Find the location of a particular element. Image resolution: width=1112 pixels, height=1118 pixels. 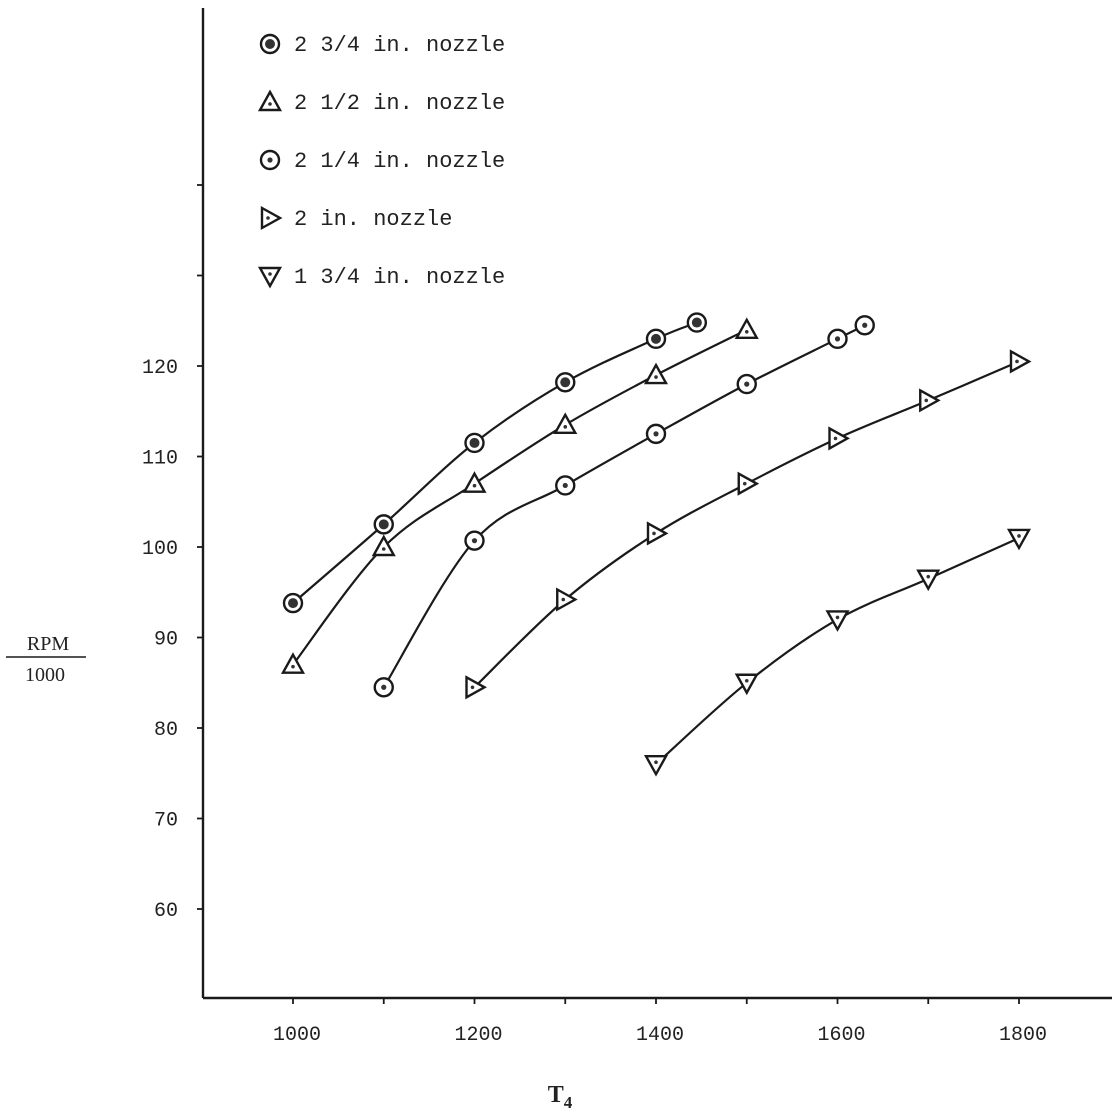

y-axis-title-denominator: 1000 is located at coordinates (45, 675).